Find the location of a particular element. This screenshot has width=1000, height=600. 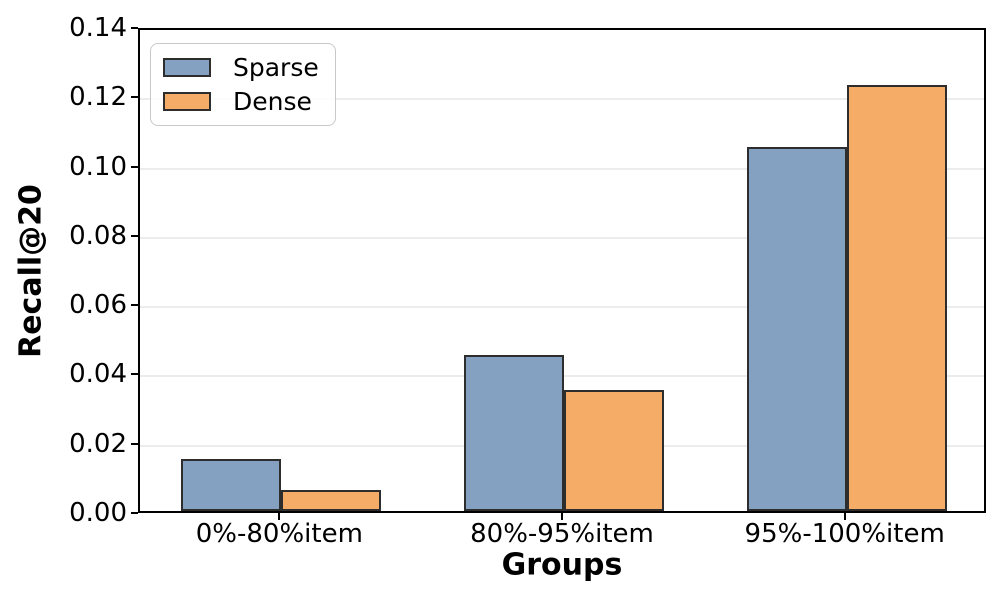

y-tick-label: 0.06 is located at coordinates (98, 305).